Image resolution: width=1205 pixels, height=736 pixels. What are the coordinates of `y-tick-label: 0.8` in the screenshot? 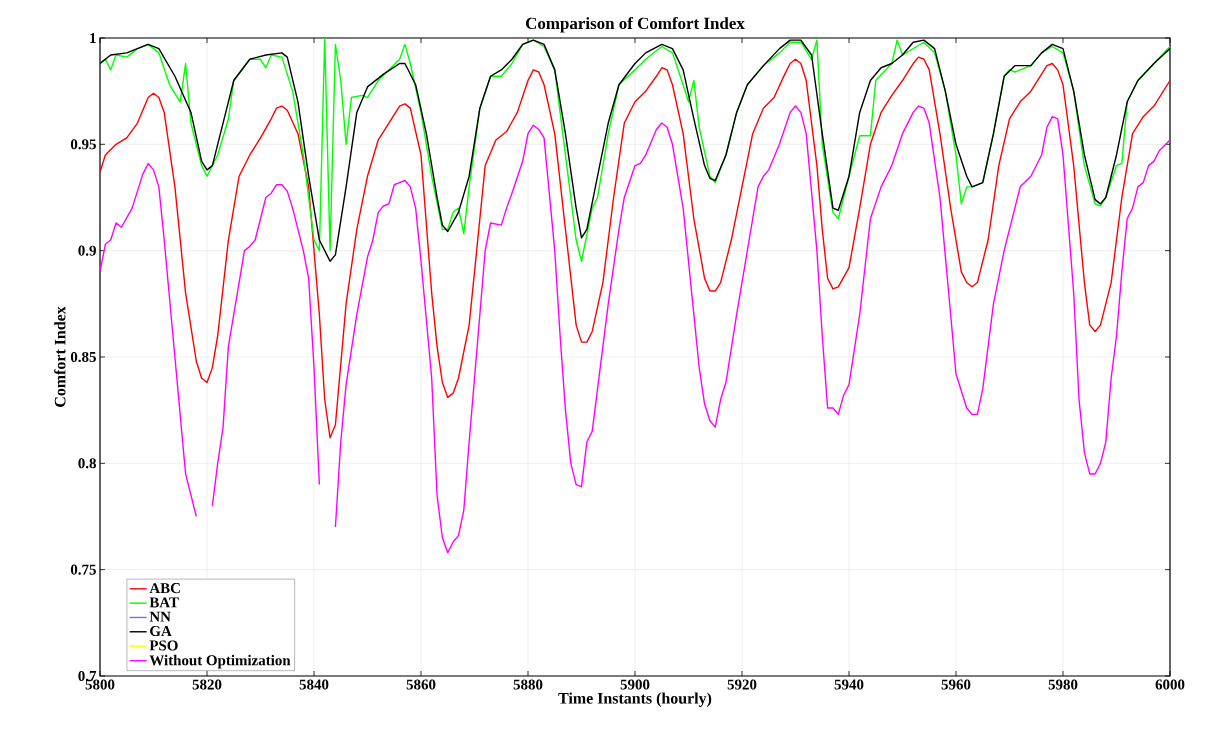 It's located at (87, 463).